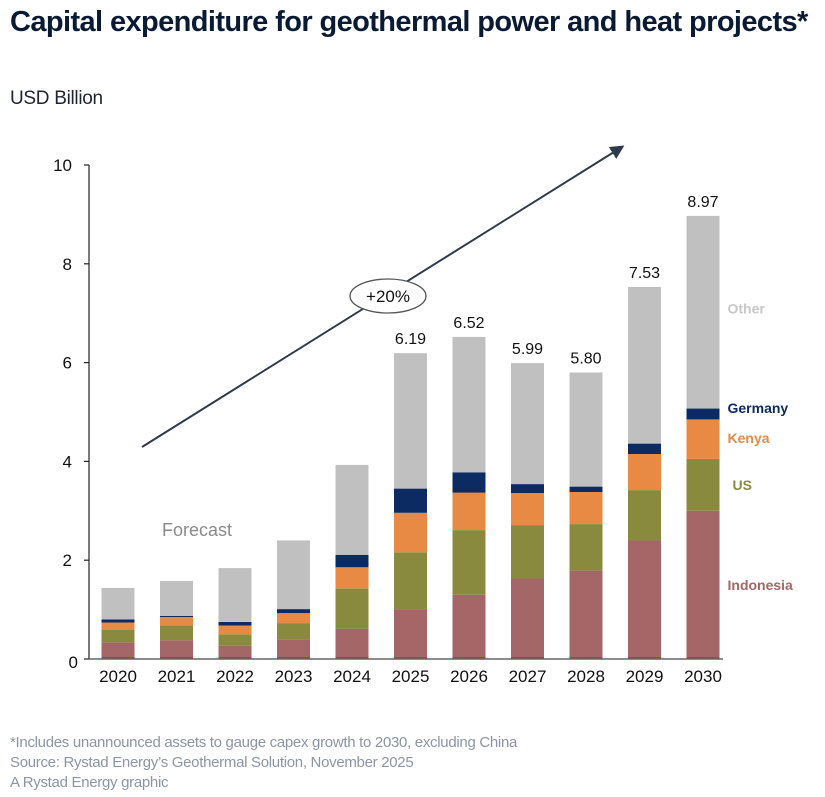  I want to click on bar-segment-other-2030, so click(703, 312).